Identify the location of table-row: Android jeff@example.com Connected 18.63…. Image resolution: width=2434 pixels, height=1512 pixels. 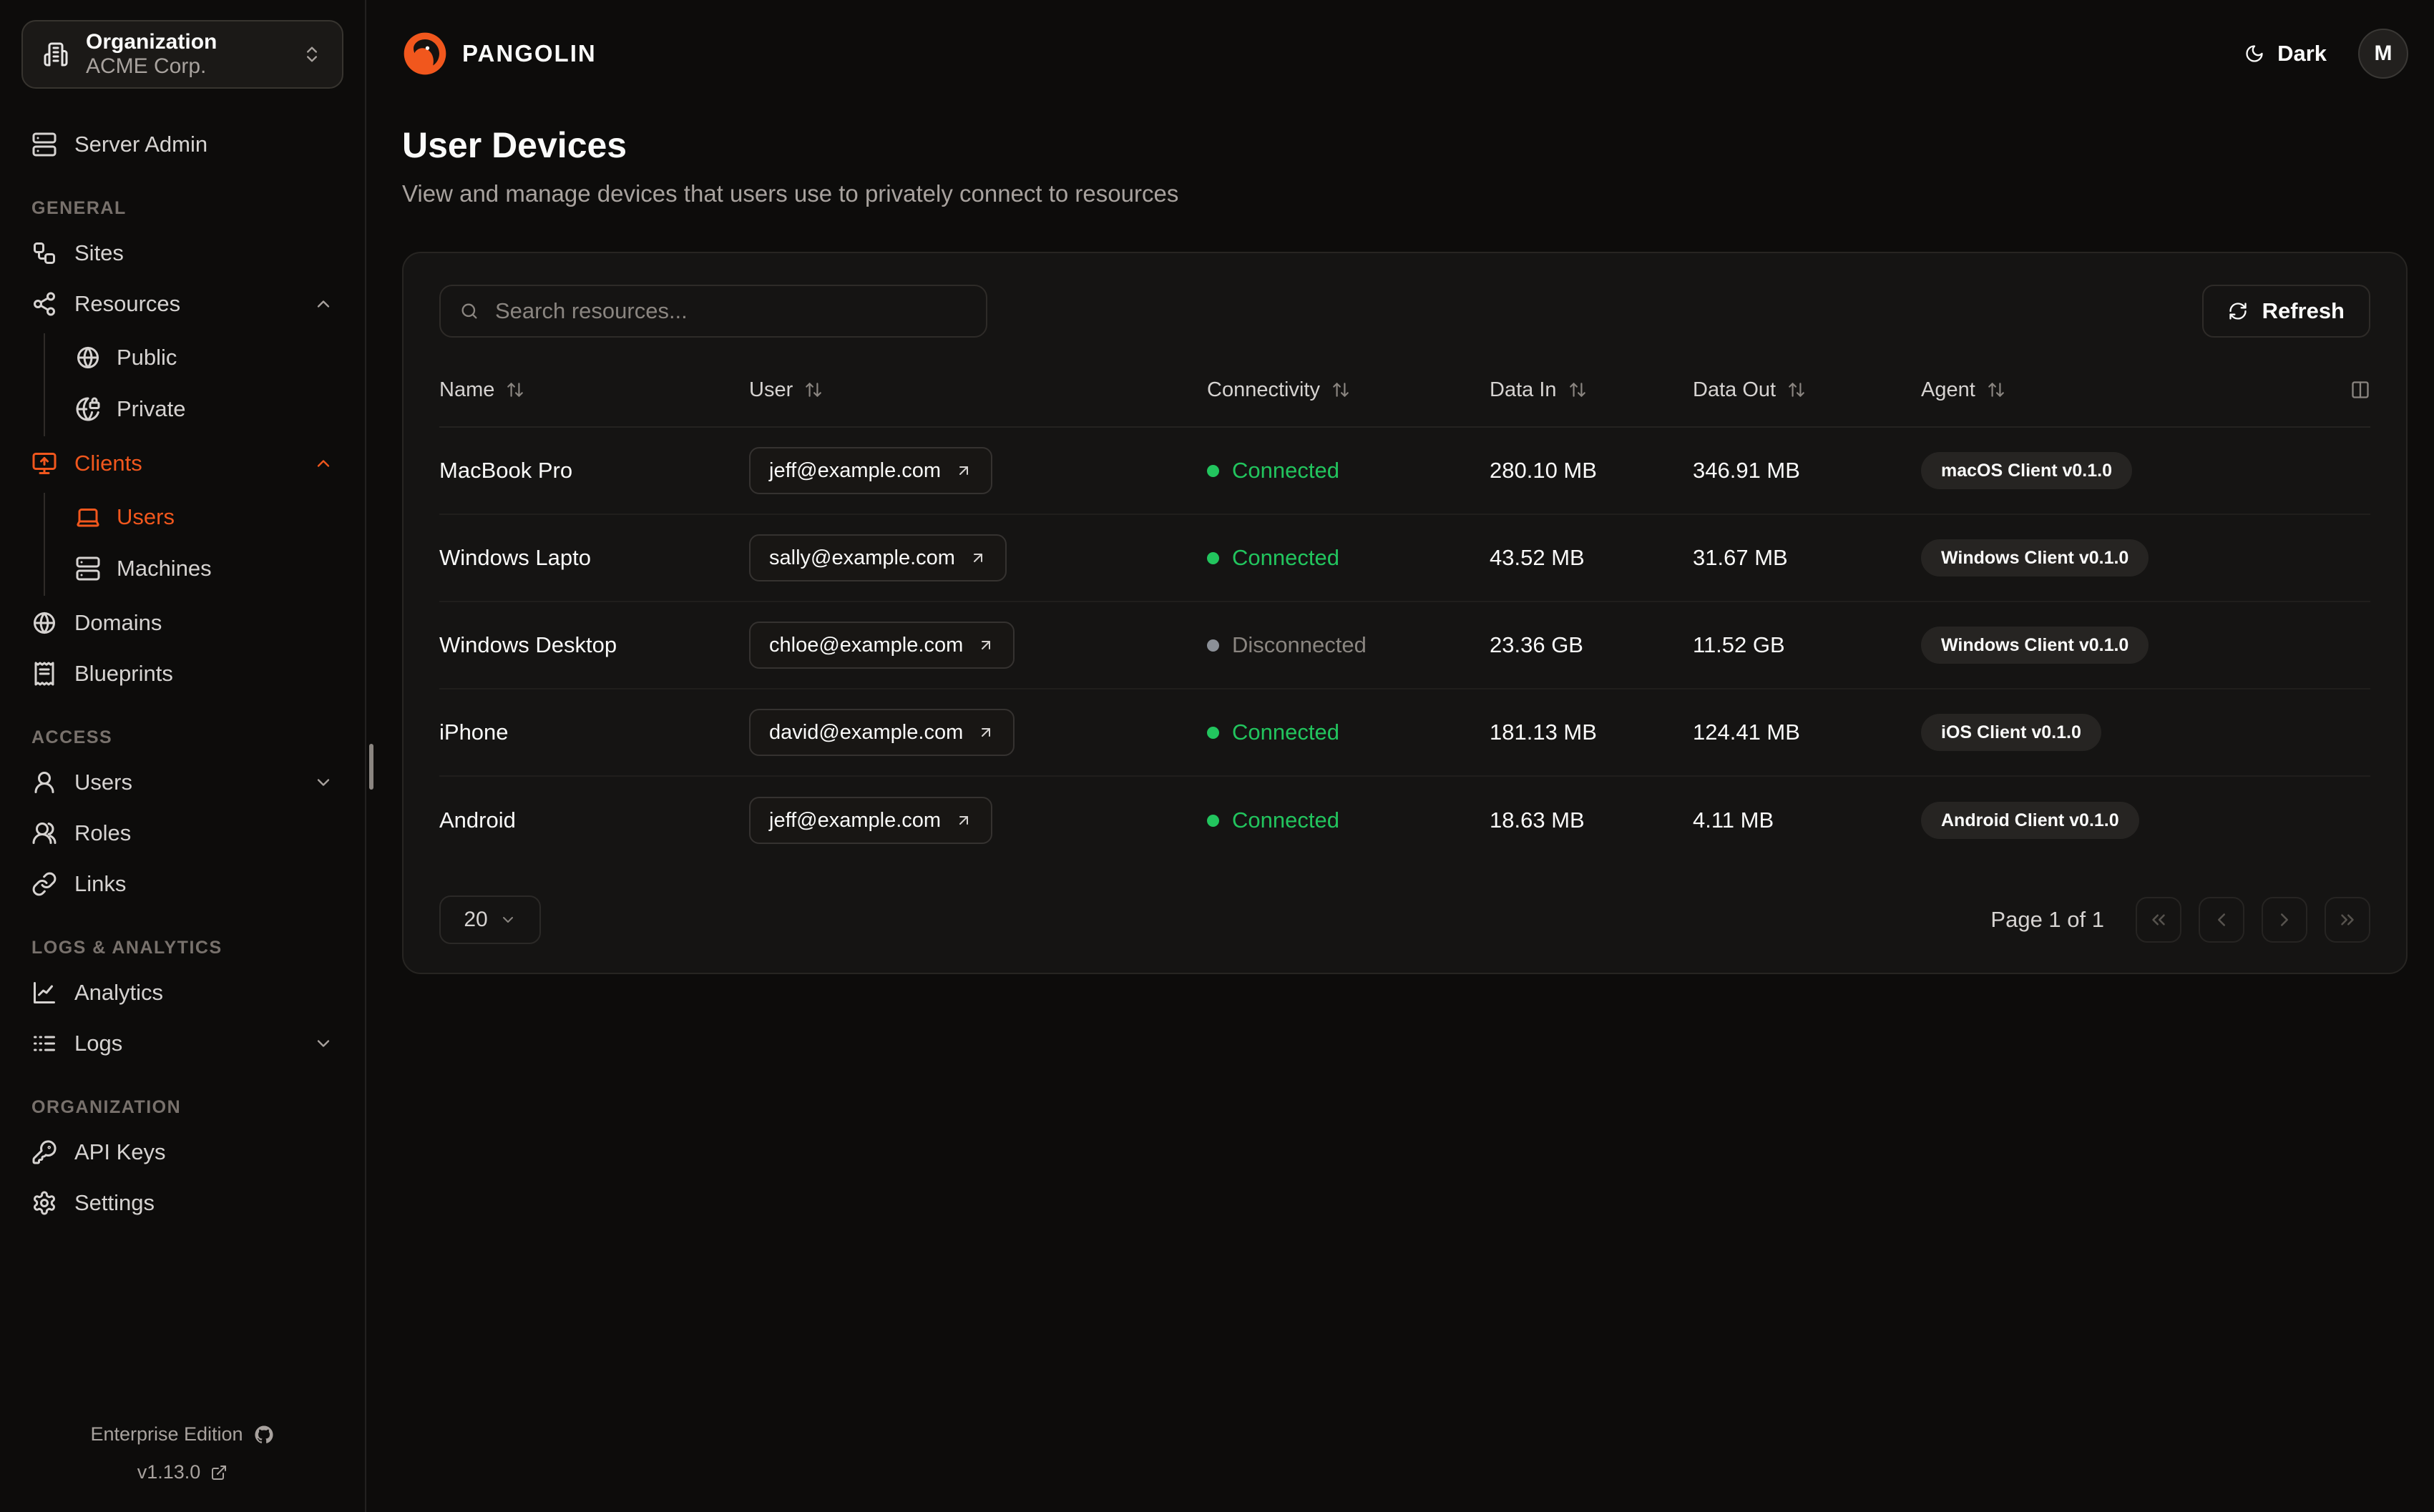
(1404, 821).